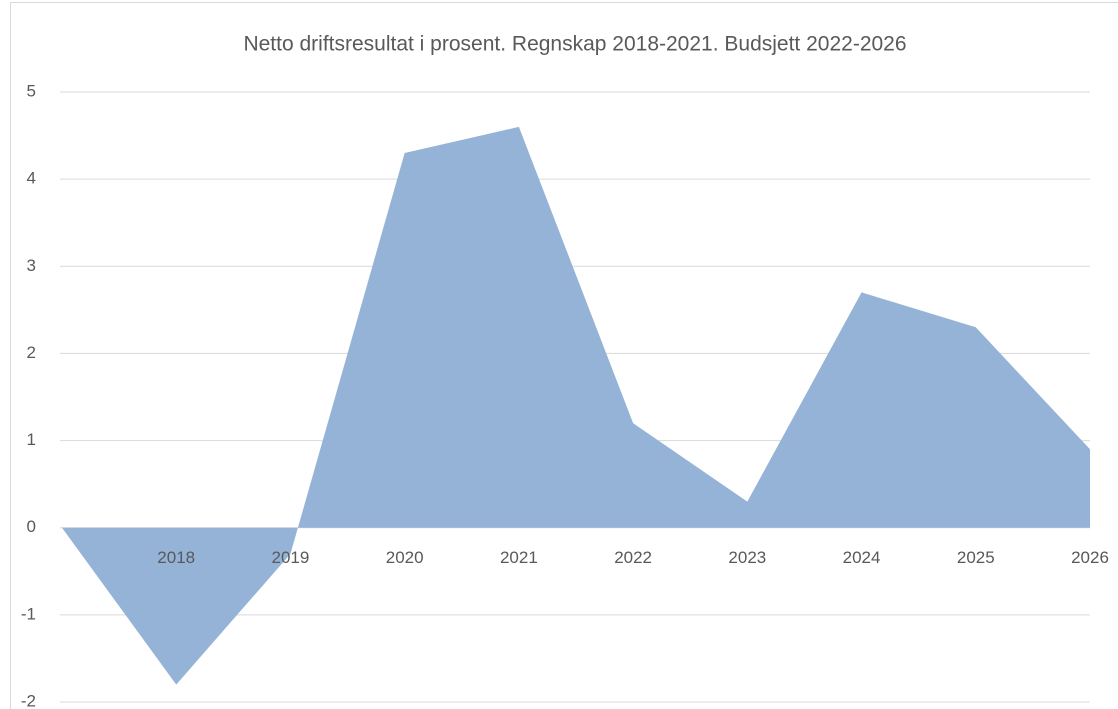  Describe the element at coordinates (28, 700) in the screenshot. I see `y-tick-label: -2` at that location.